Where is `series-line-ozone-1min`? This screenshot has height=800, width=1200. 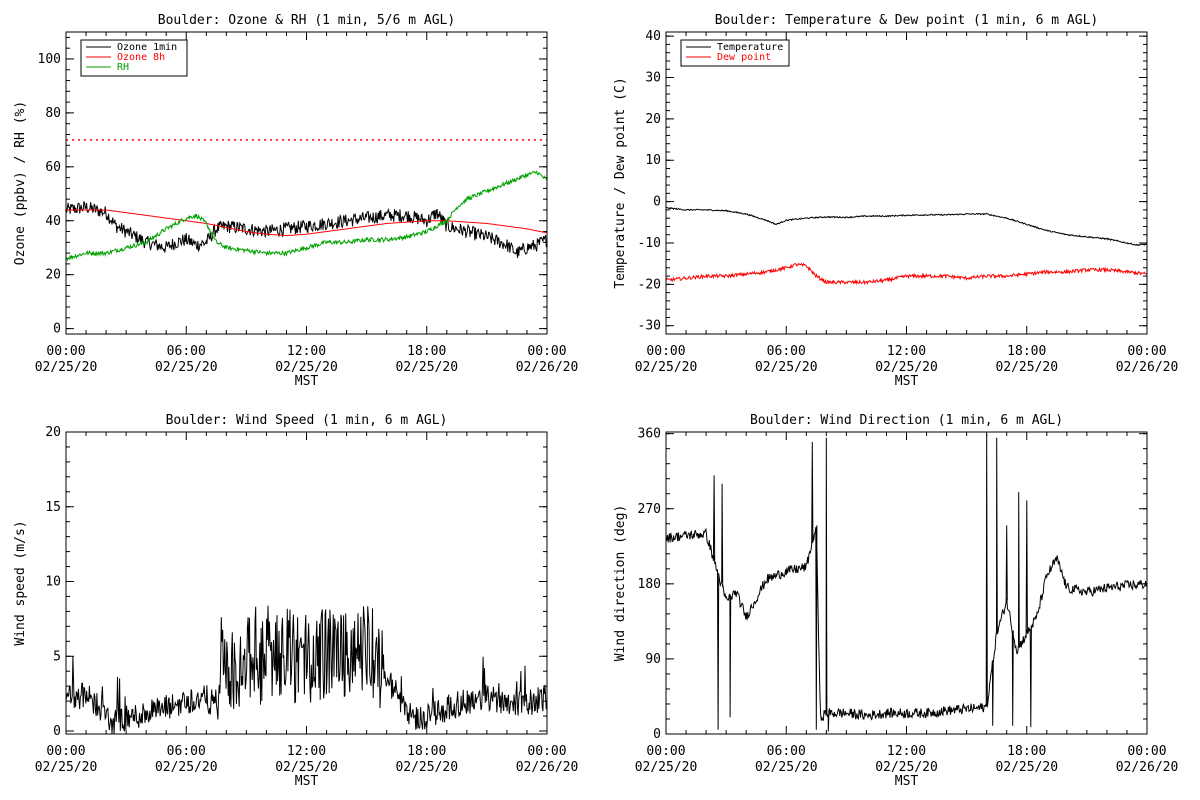 series-line-ozone-1min is located at coordinates (306, 229).